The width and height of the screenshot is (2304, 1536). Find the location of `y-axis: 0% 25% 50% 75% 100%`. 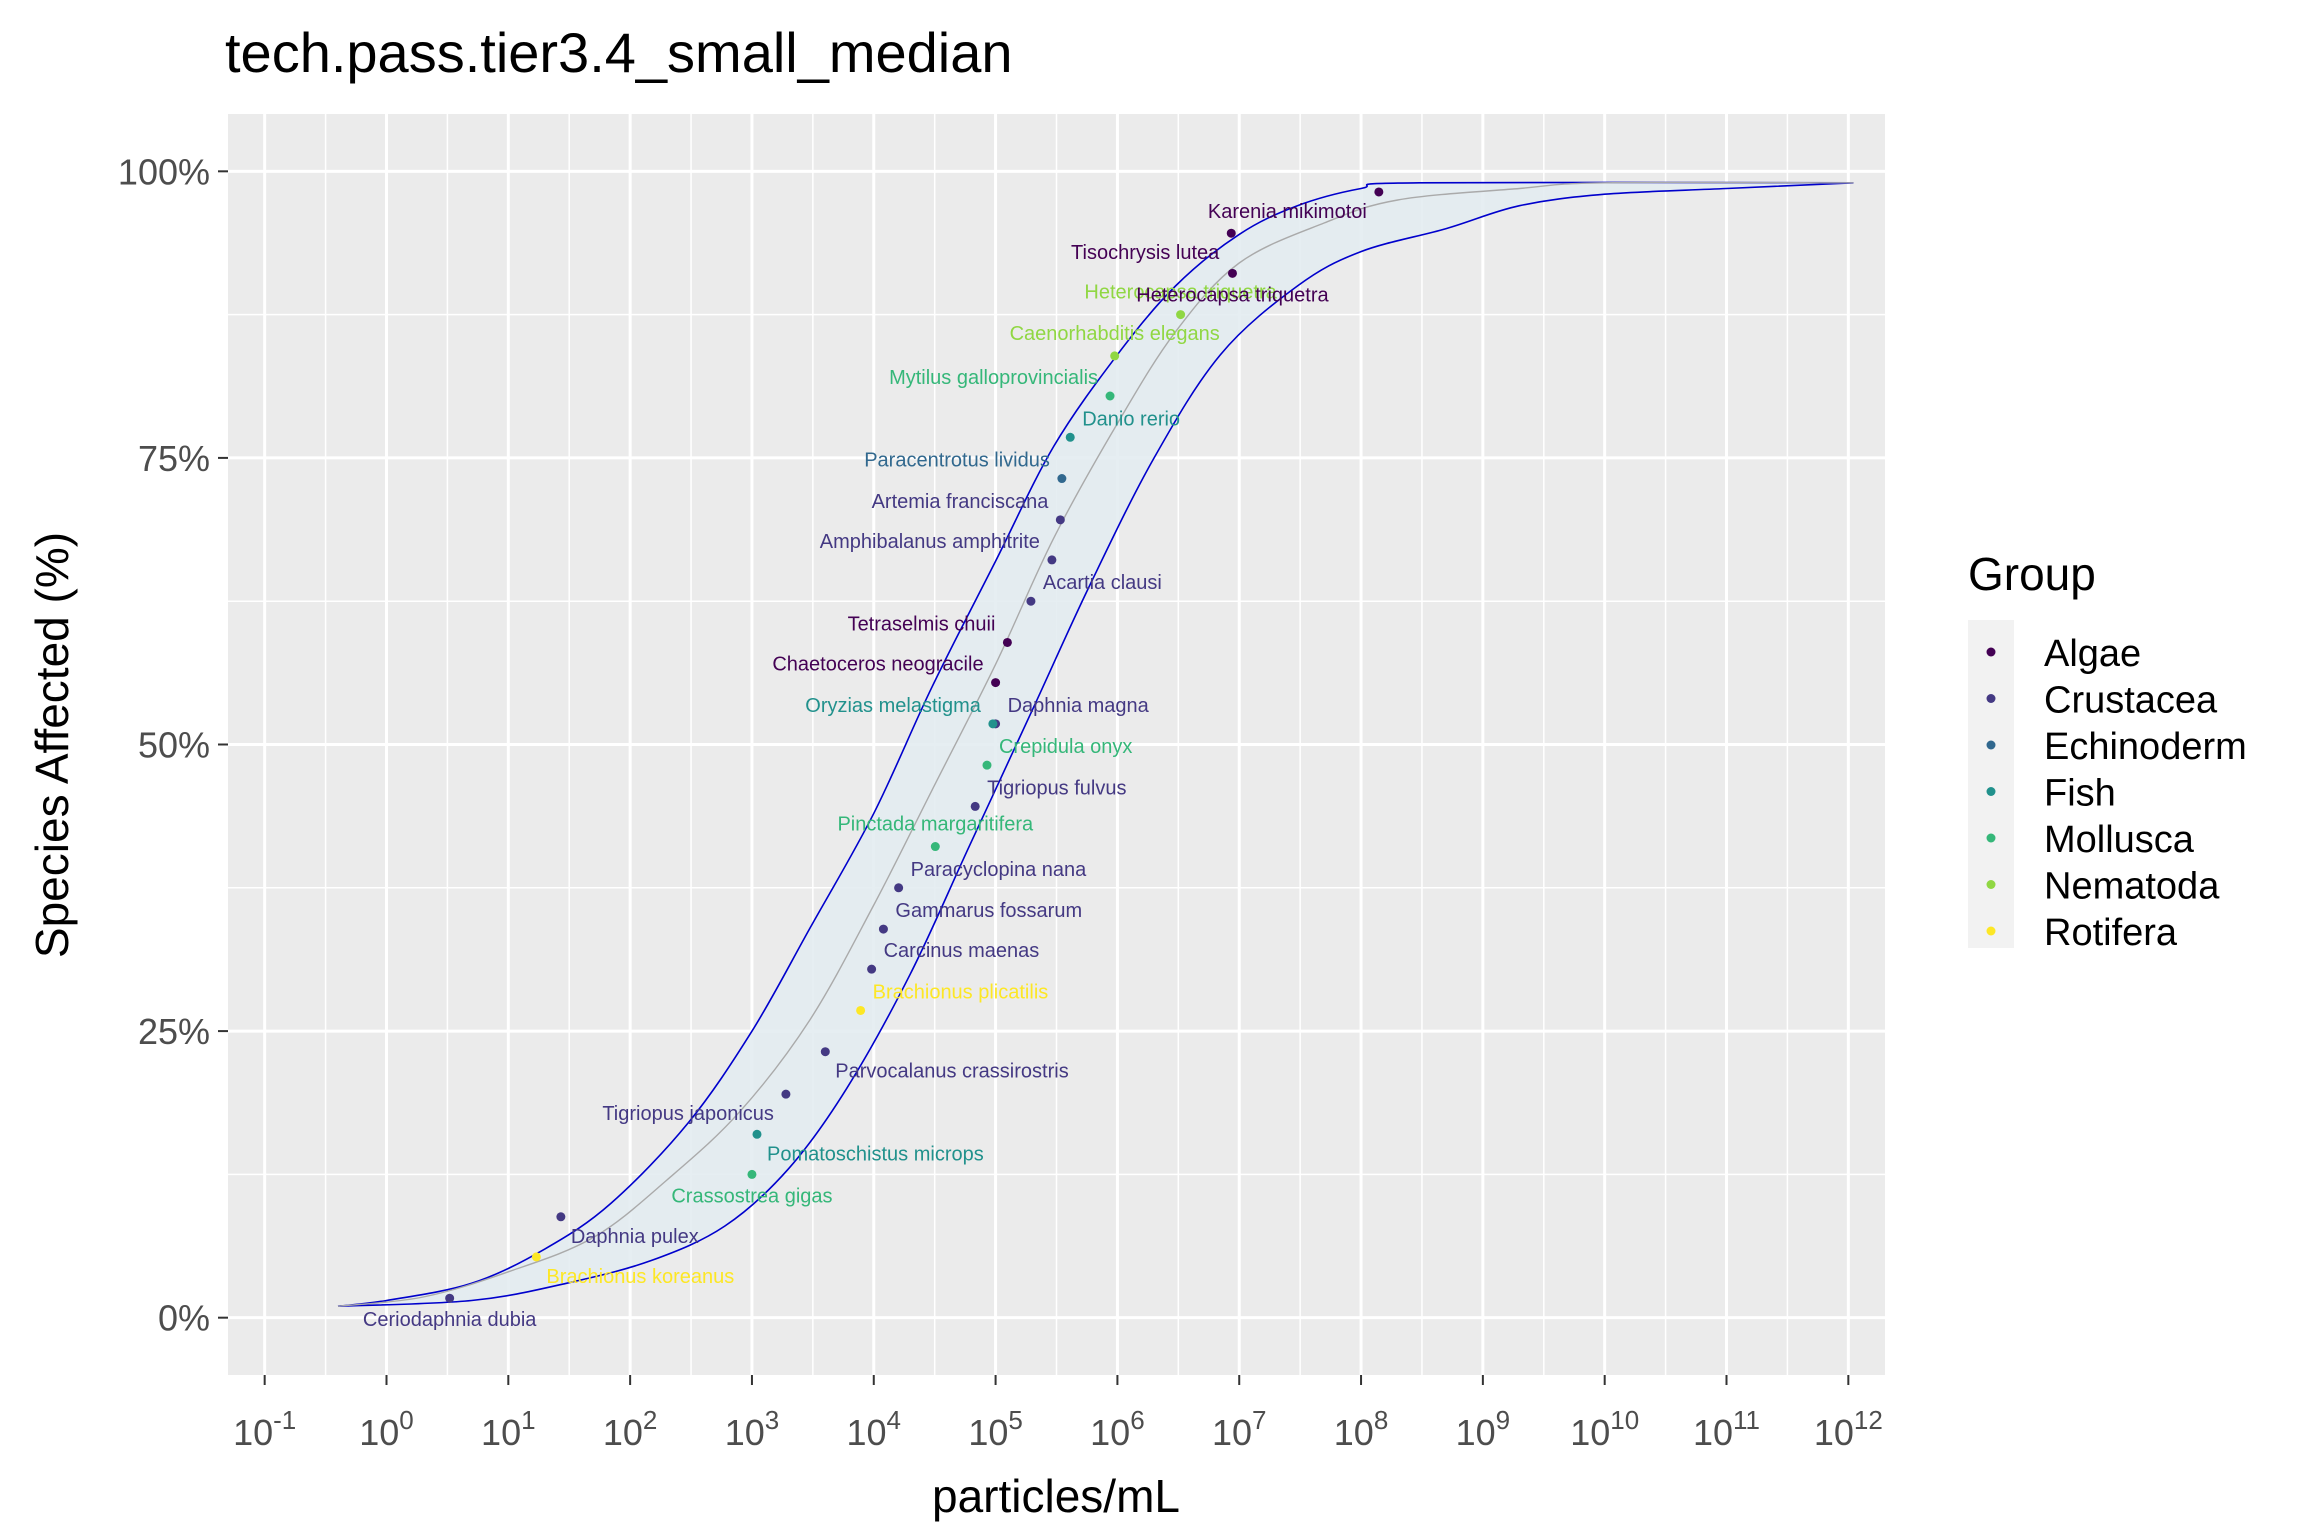

y-axis: 0% 25% 50% 75% 100% is located at coordinates (173, 745).